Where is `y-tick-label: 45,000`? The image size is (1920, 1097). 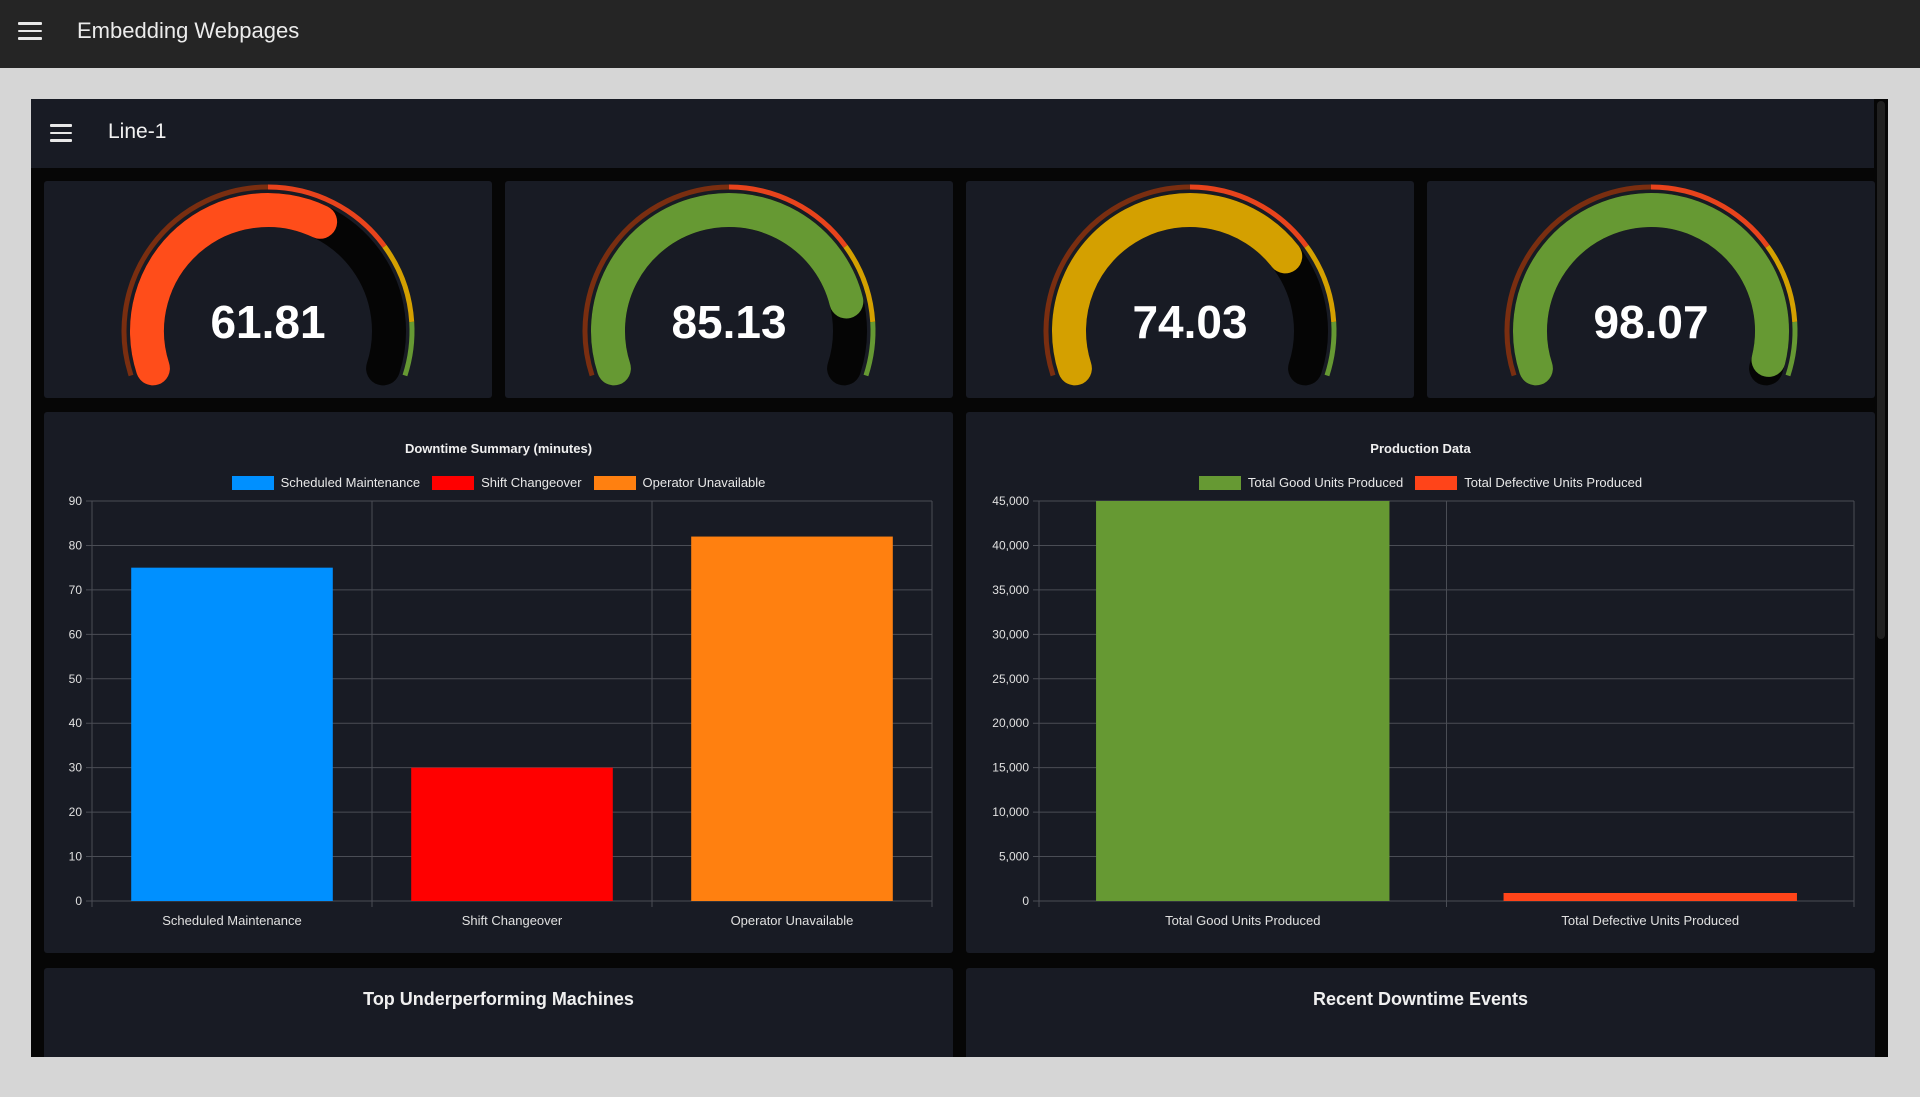
y-tick-label: 45,000 is located at coordinates (1010, 501).